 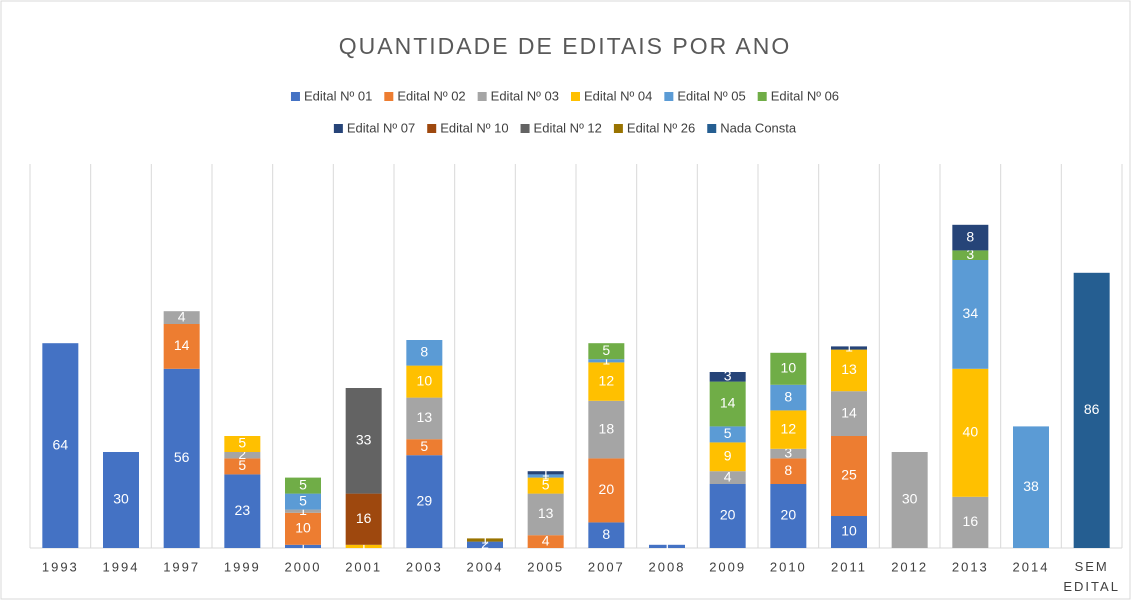 I want to click on data-label: 64, so click(x=61, y=444).